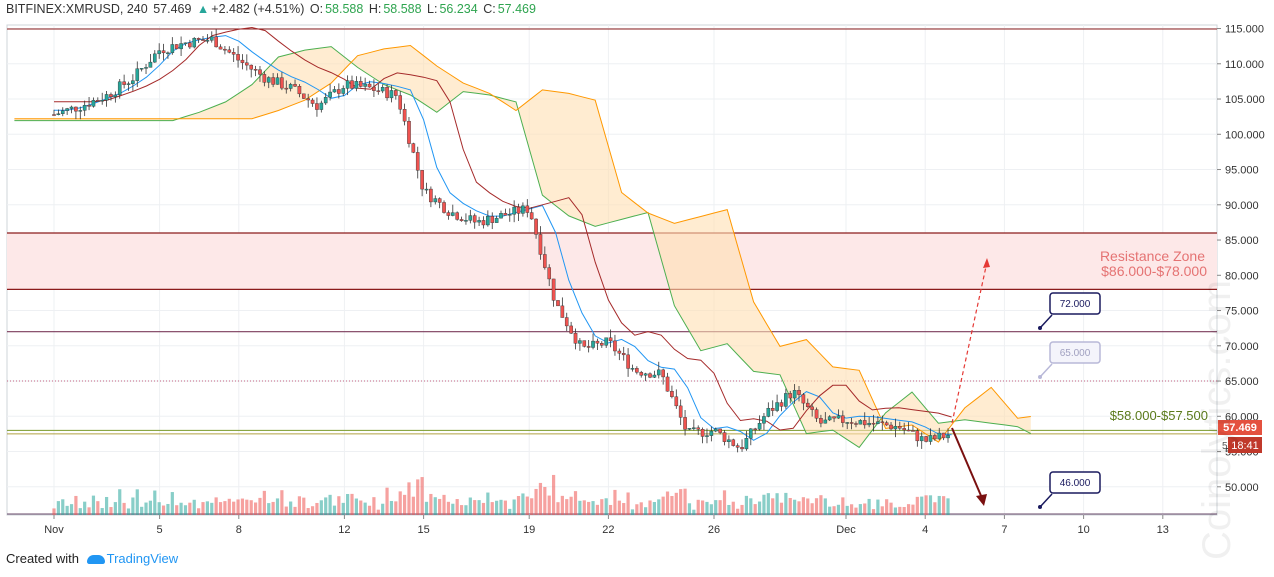 The width and height of the screenshot is (1274, 577). Describe the element at coordinates (1242, 382) in the screenshot. I see `y-tick-label: 65.000` at that location.